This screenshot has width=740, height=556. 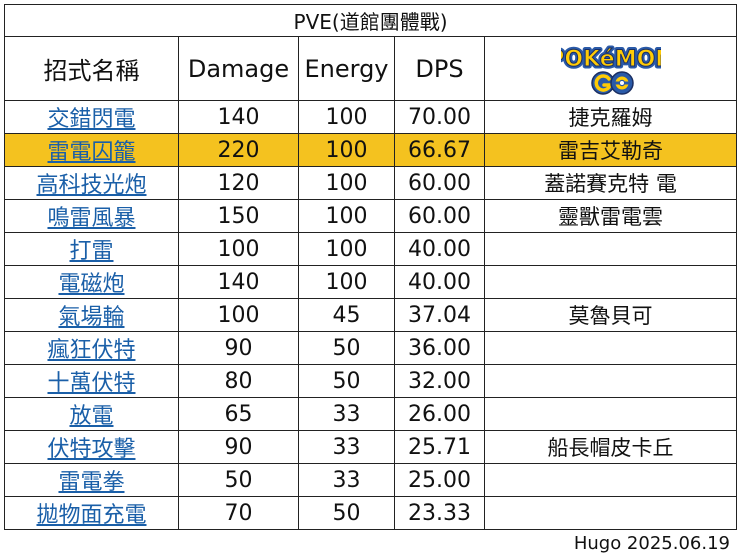 What do you see at coordinates (238, 150) in the screenshot?
I see `damage-cell: 220` at bounding box center [238, 150].